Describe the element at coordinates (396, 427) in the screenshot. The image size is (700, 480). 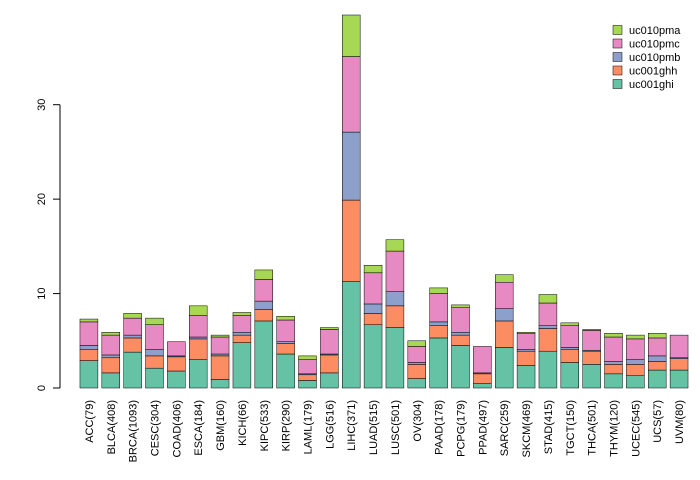
I see `x-tick-label: LUSC(501)` at that location.